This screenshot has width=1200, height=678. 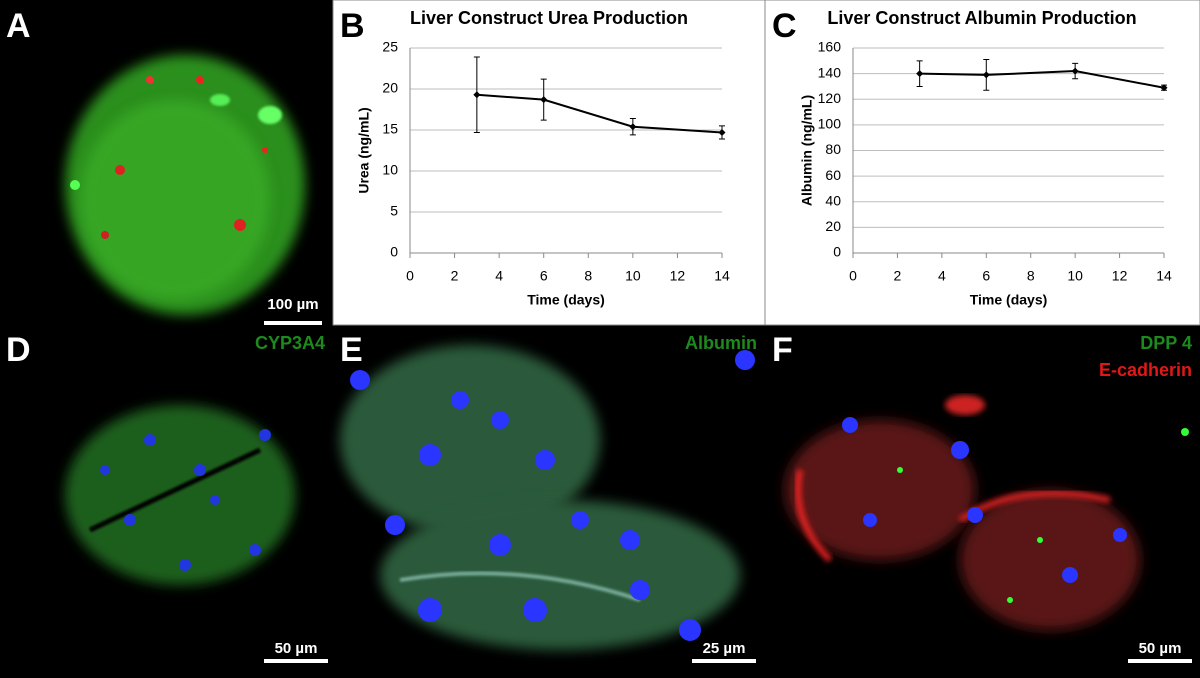 What do you see at coordinates (292, 304) in the screenshot?
I see `scale-bar-label: 100 µm` at bounding box center [292, 304].